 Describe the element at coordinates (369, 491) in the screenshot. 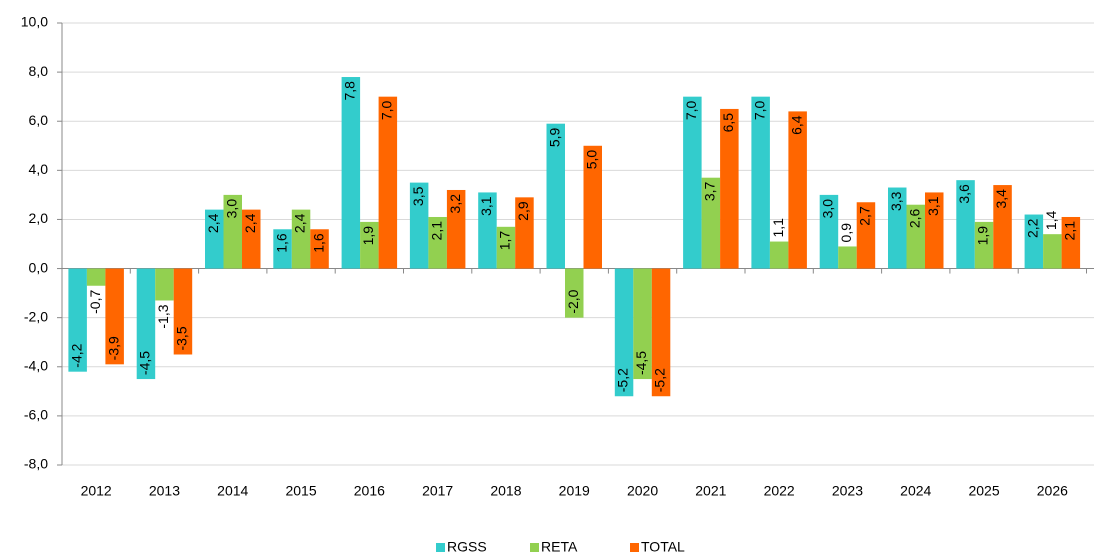

I see `x-tick-label: 2016` at that location.